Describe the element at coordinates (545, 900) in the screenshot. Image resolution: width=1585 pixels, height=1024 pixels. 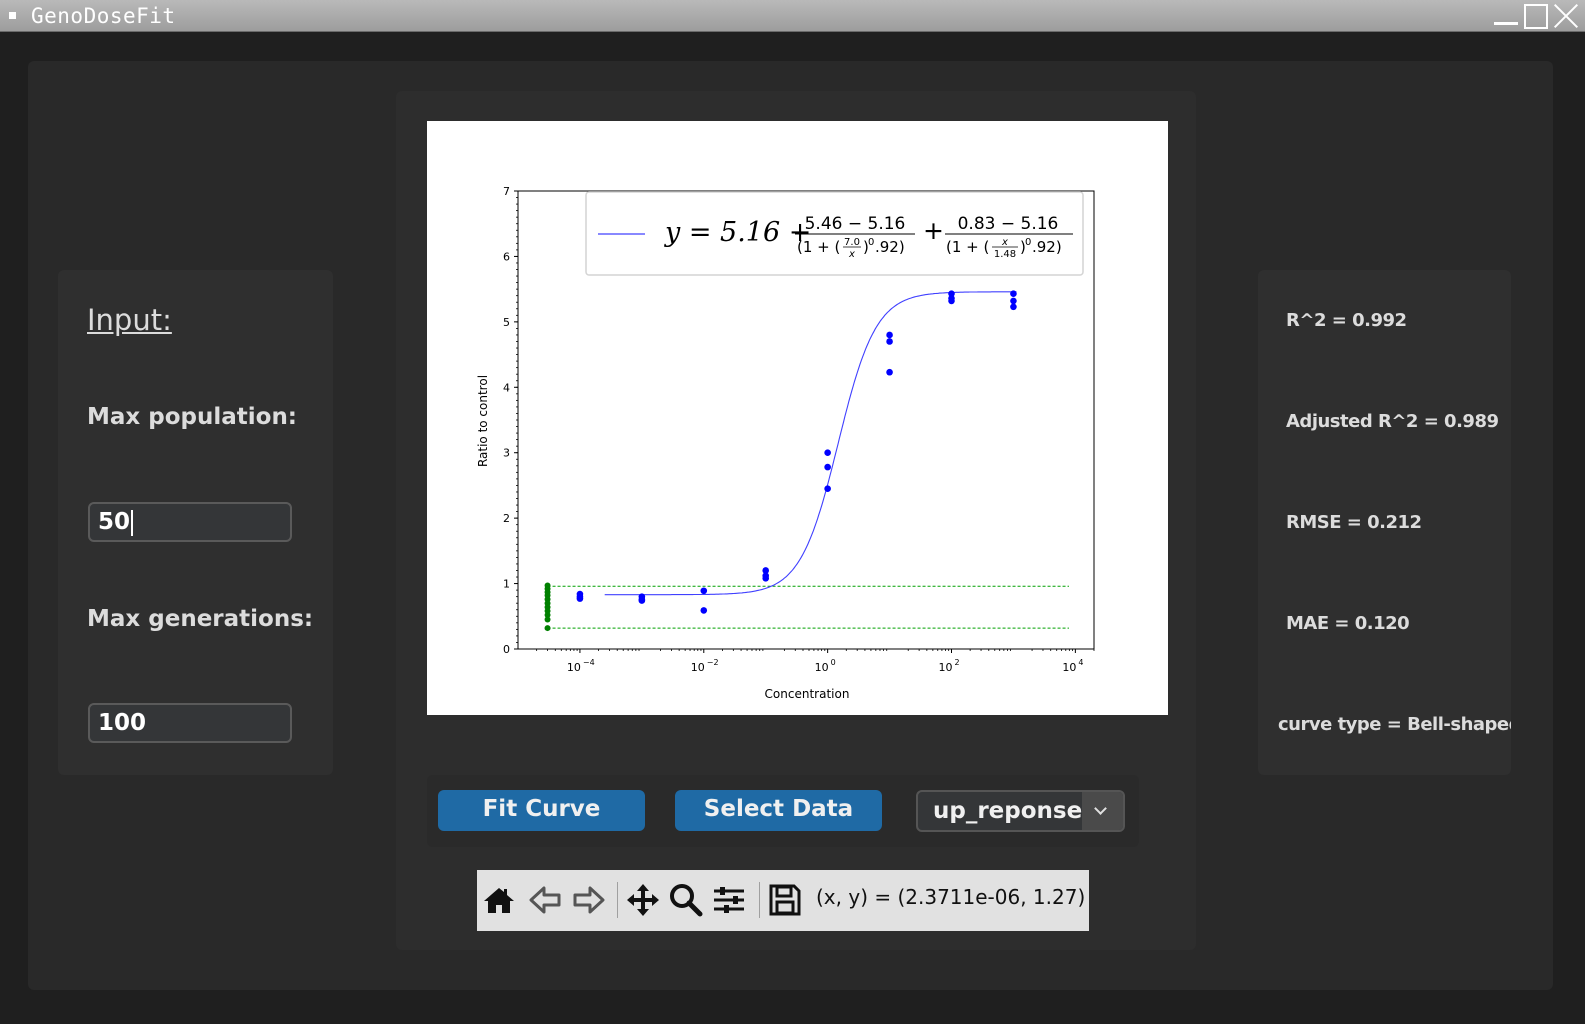
I see `back-arrow-icon` at that location.